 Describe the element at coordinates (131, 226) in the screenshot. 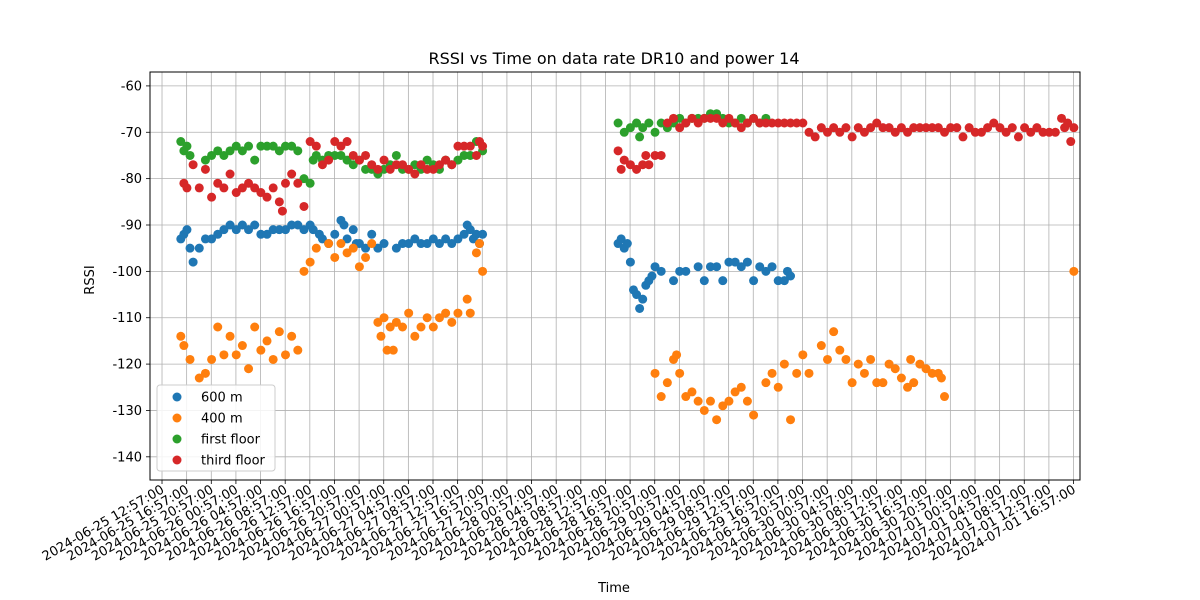

I see `y-tick-label: -90` at that location.